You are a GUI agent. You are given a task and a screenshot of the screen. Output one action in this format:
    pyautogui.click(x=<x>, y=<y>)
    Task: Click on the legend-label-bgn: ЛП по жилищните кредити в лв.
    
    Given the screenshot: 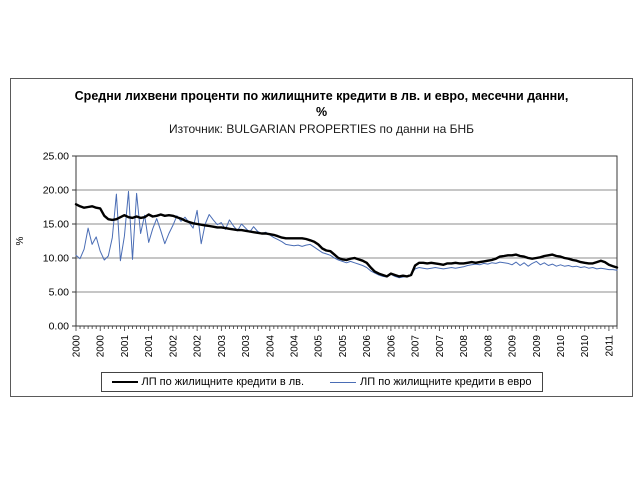 What is the action you would take?
    pyautogui.click(x=223, y=382)
    